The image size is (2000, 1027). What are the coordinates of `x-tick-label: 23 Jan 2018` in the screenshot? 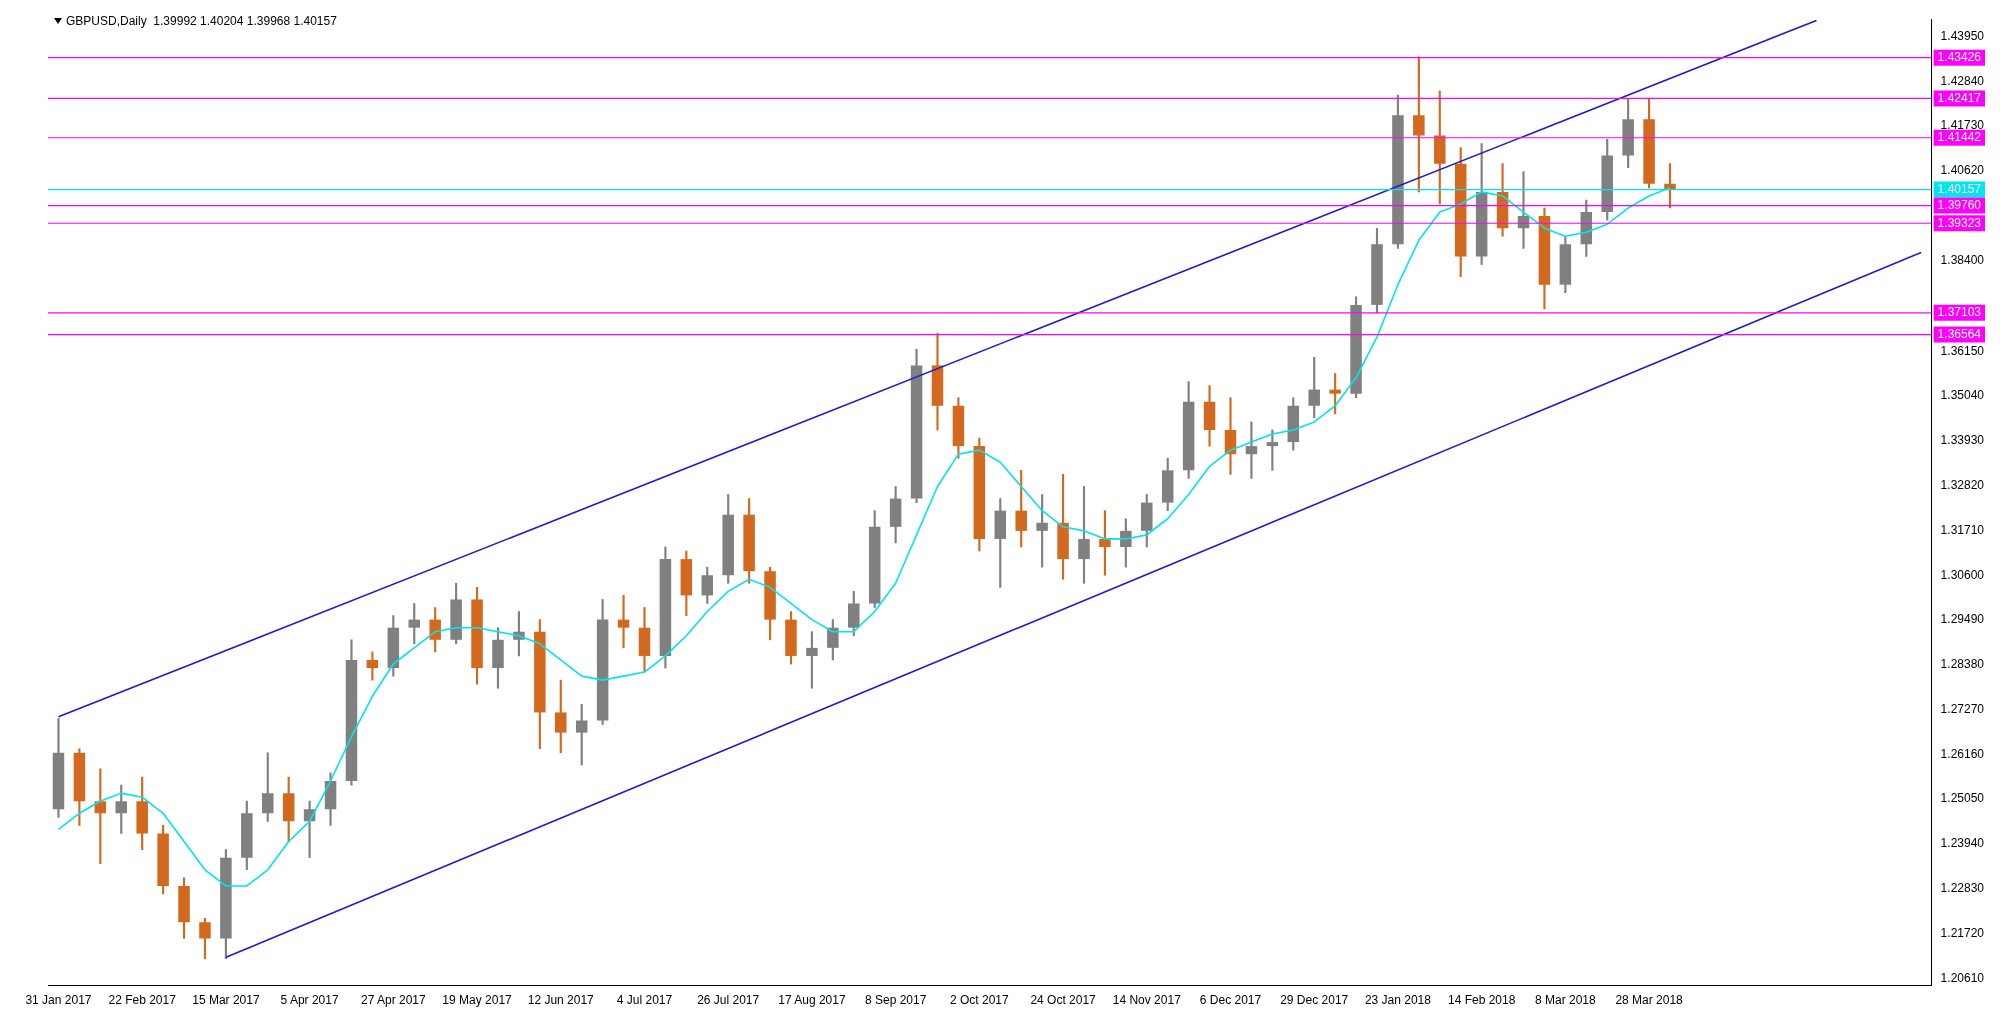 It's located at (1398, 1000).